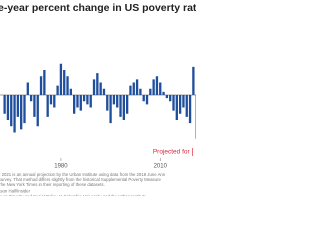  What do you see at coordinates (61, 167) in the screenshot?
I see `x-tick-label: 1980` at bounding box center [61, 167].